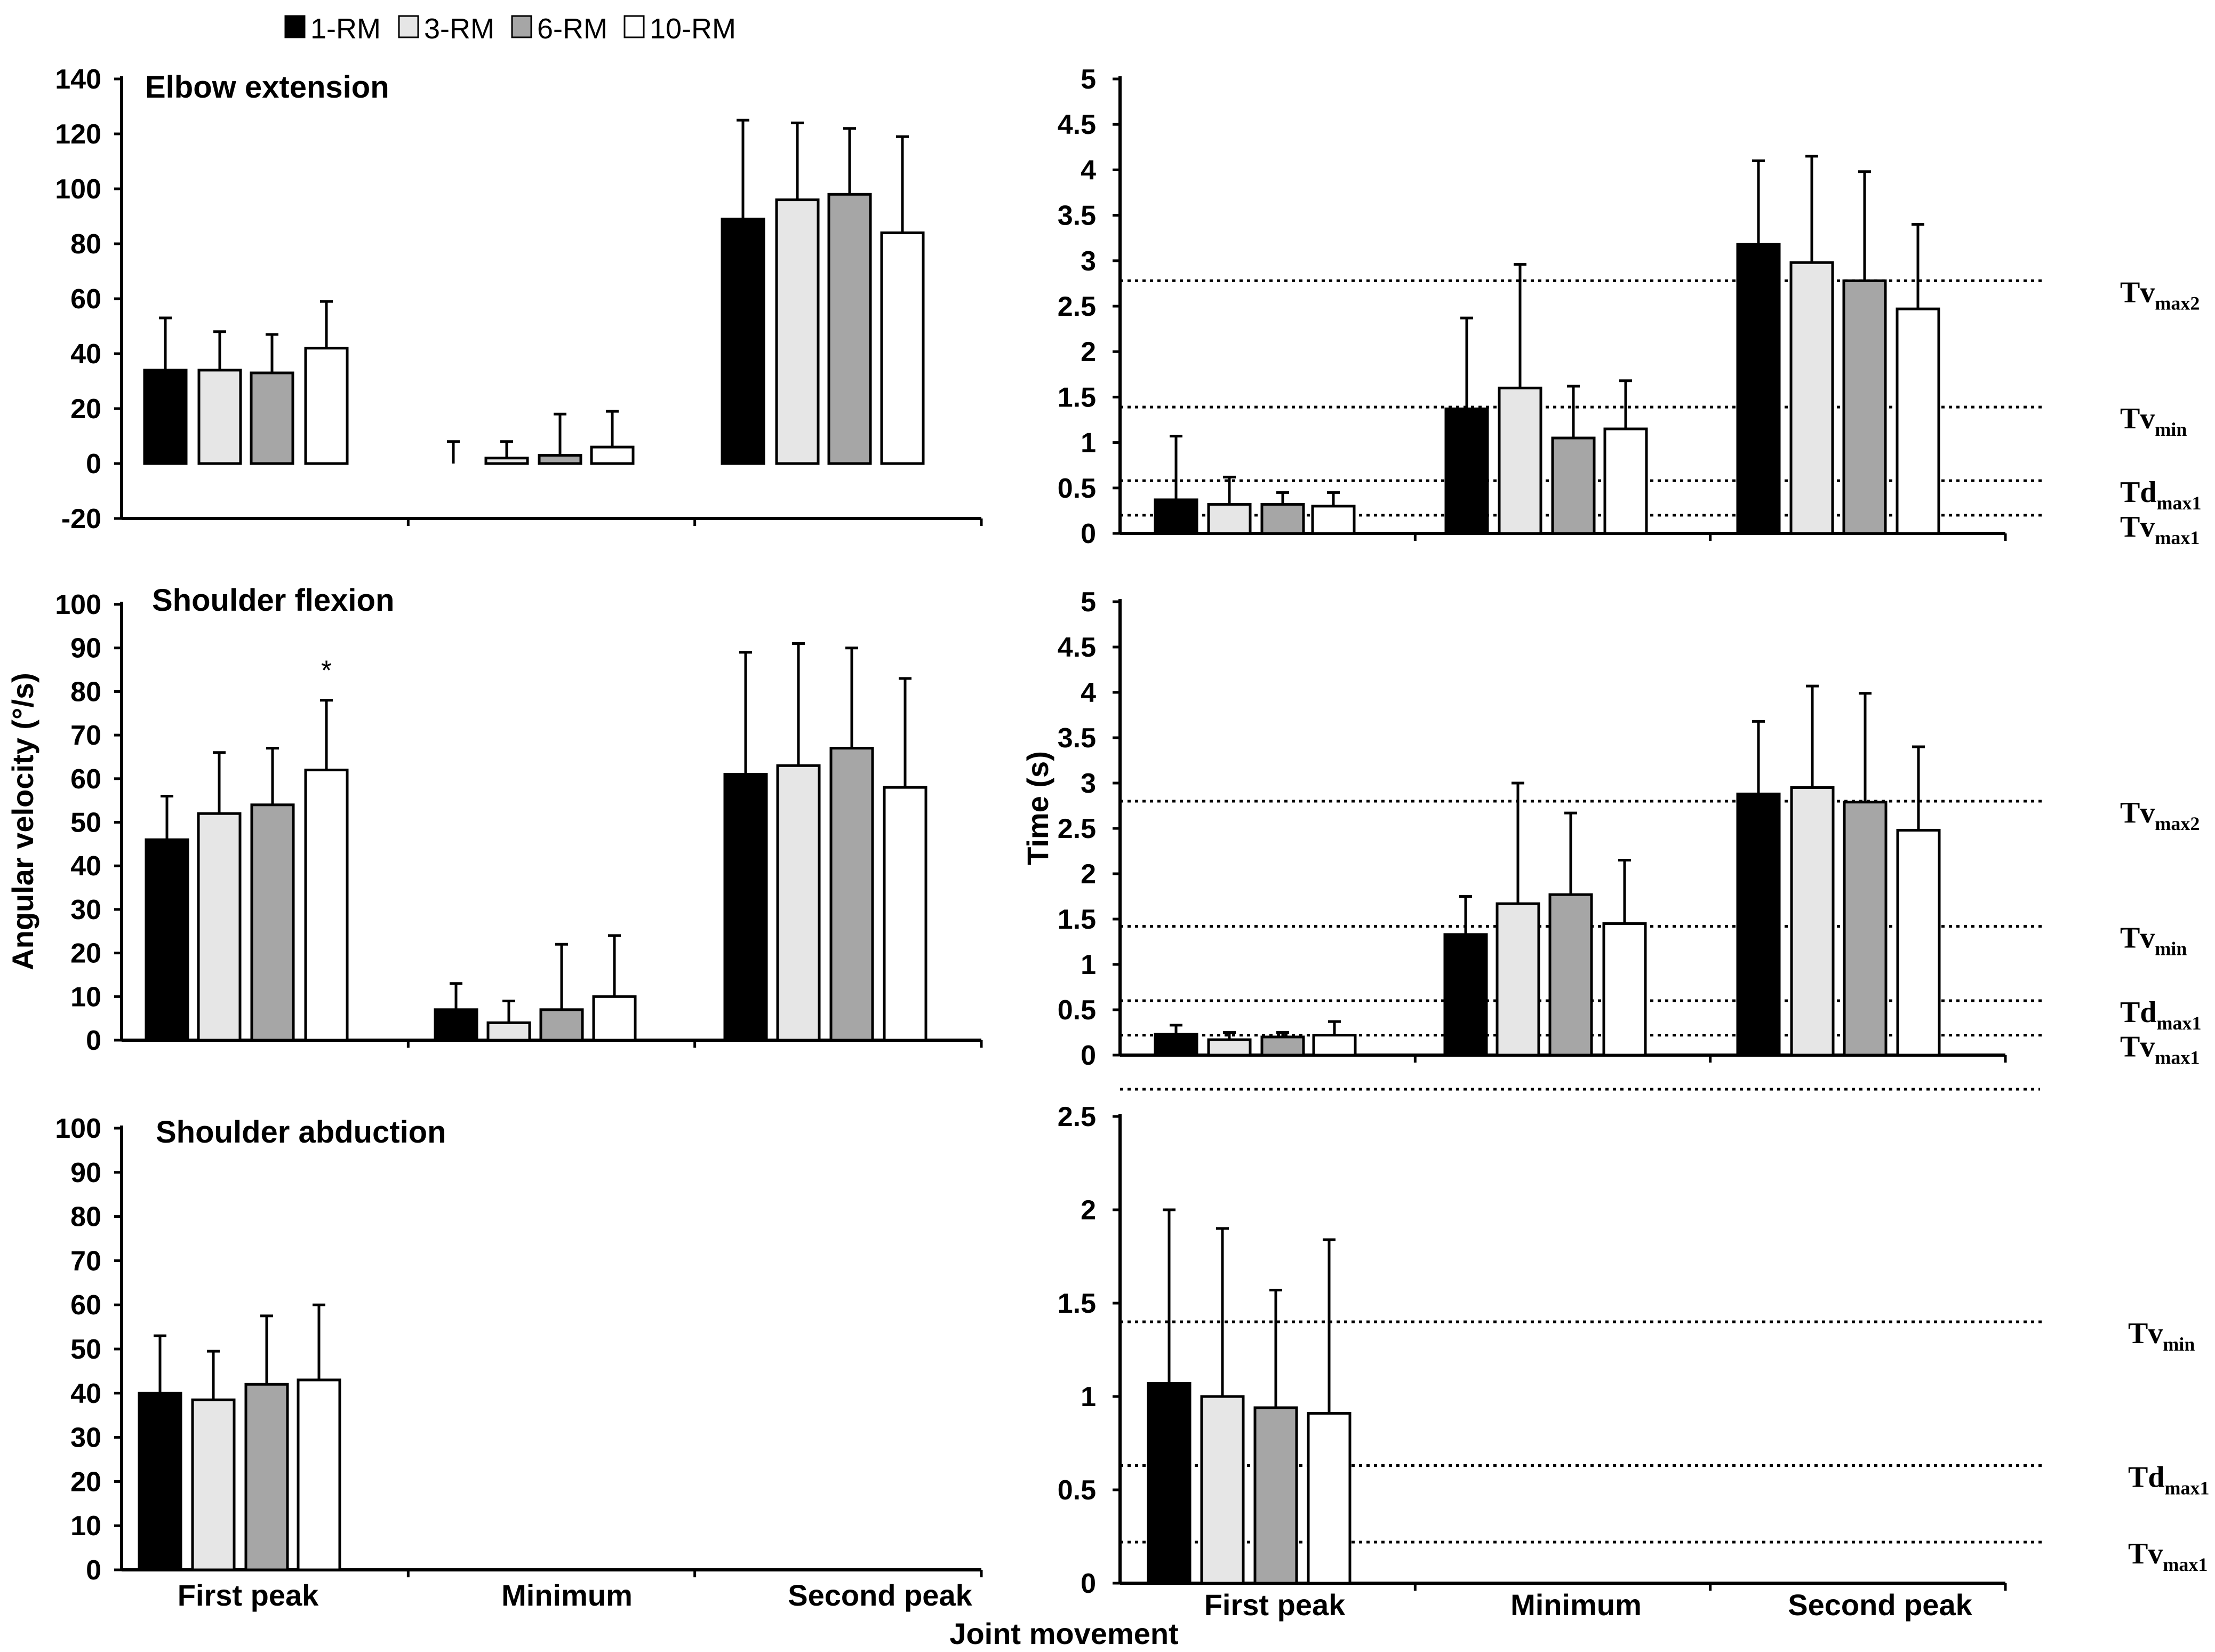 The image size is (2215, 1652). What do you see at coordinates (1037, 808) in the screenshot?
I see `y-axis-label-time: Time (s)` at bounding box center [1037, 808].